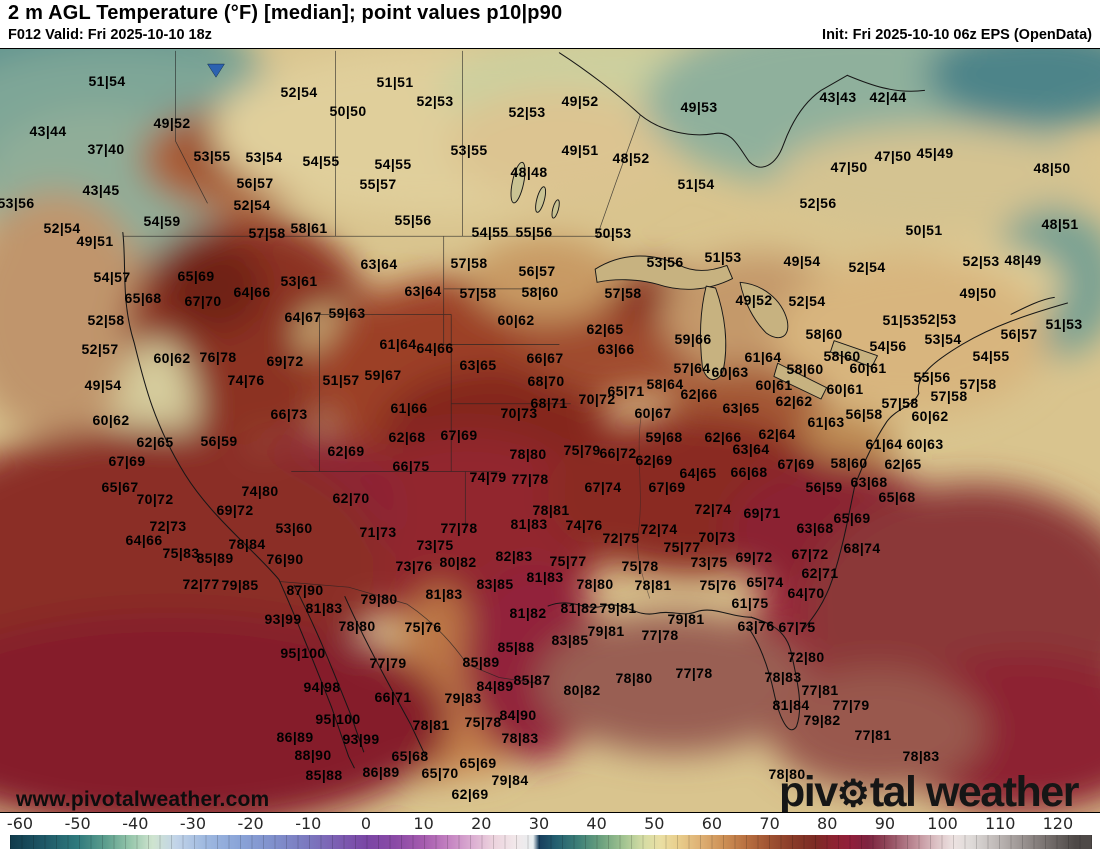 Image resolution: width=1100 pixels, height=850 pixels. I want to click on colorbar-tick-label: 80, so click(827, 823).